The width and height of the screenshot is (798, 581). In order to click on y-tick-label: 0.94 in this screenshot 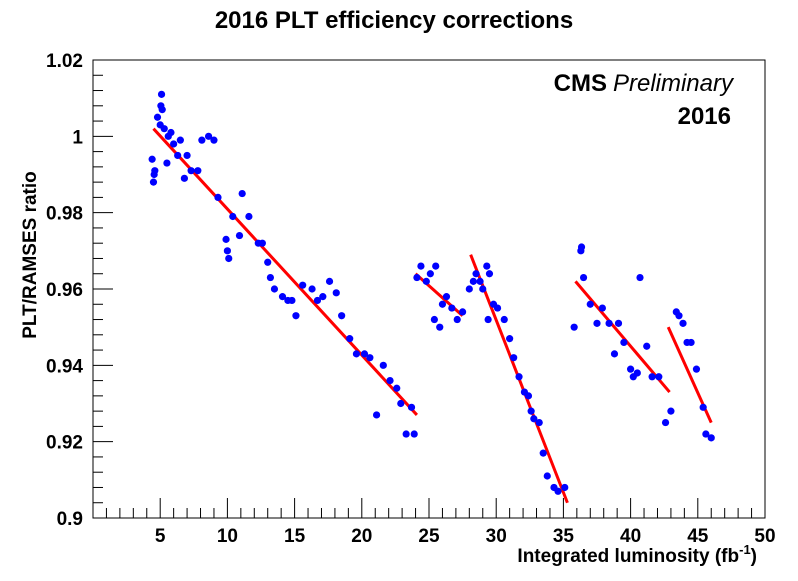, I will do `click(64, 366)`.